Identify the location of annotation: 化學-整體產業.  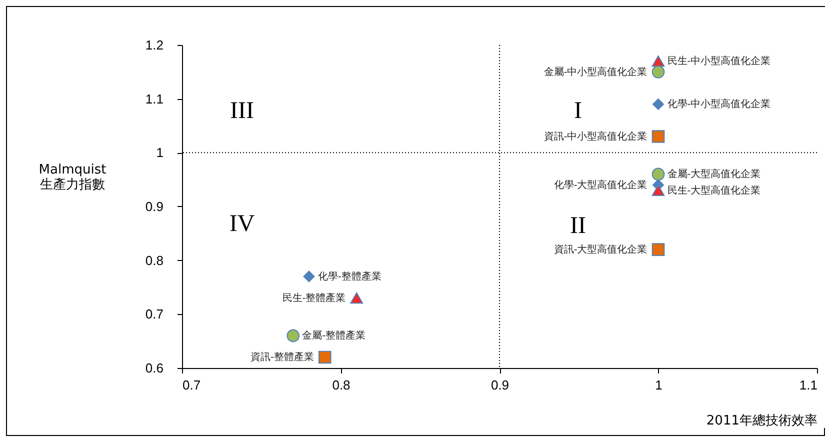
(350, 276).